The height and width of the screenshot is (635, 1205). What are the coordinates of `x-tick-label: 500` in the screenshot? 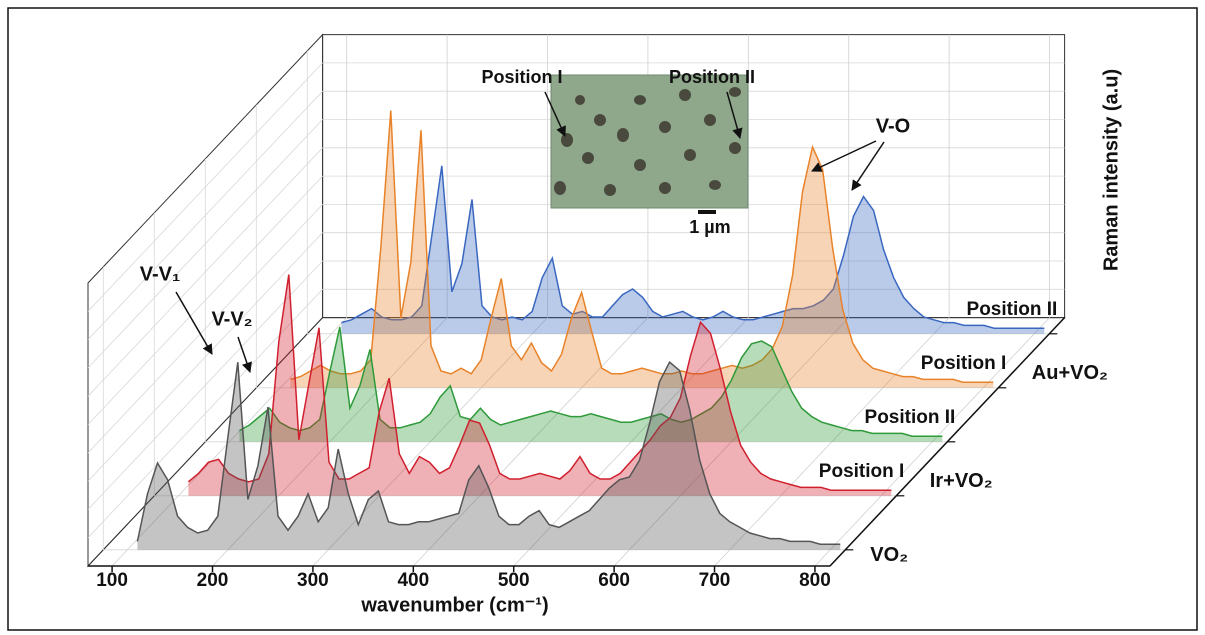 It's located at (514, 580).